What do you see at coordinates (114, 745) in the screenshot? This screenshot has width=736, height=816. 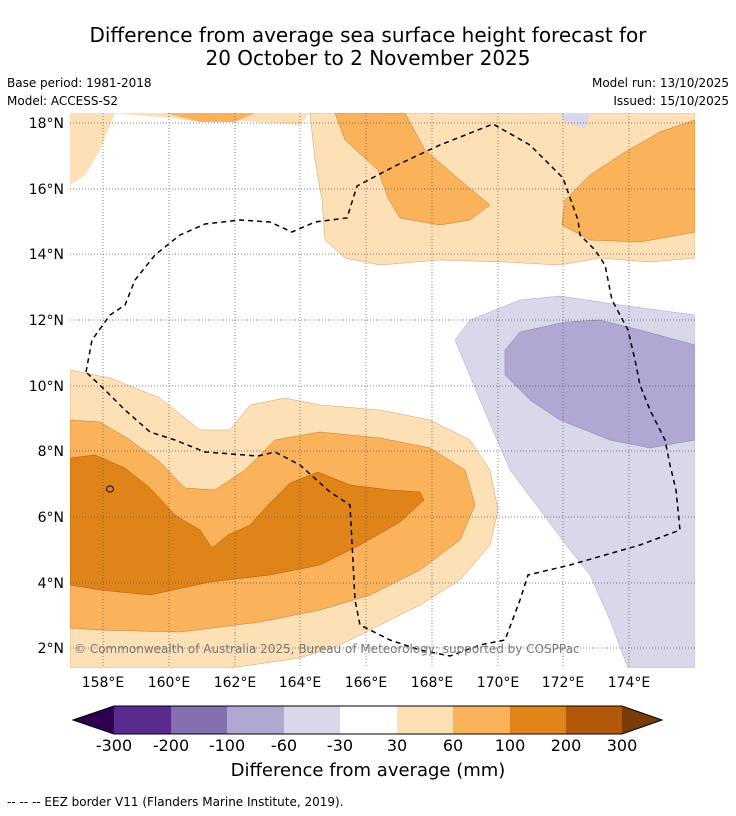 I see `colorbar-tick: -300` at bounding box center [114, 745].